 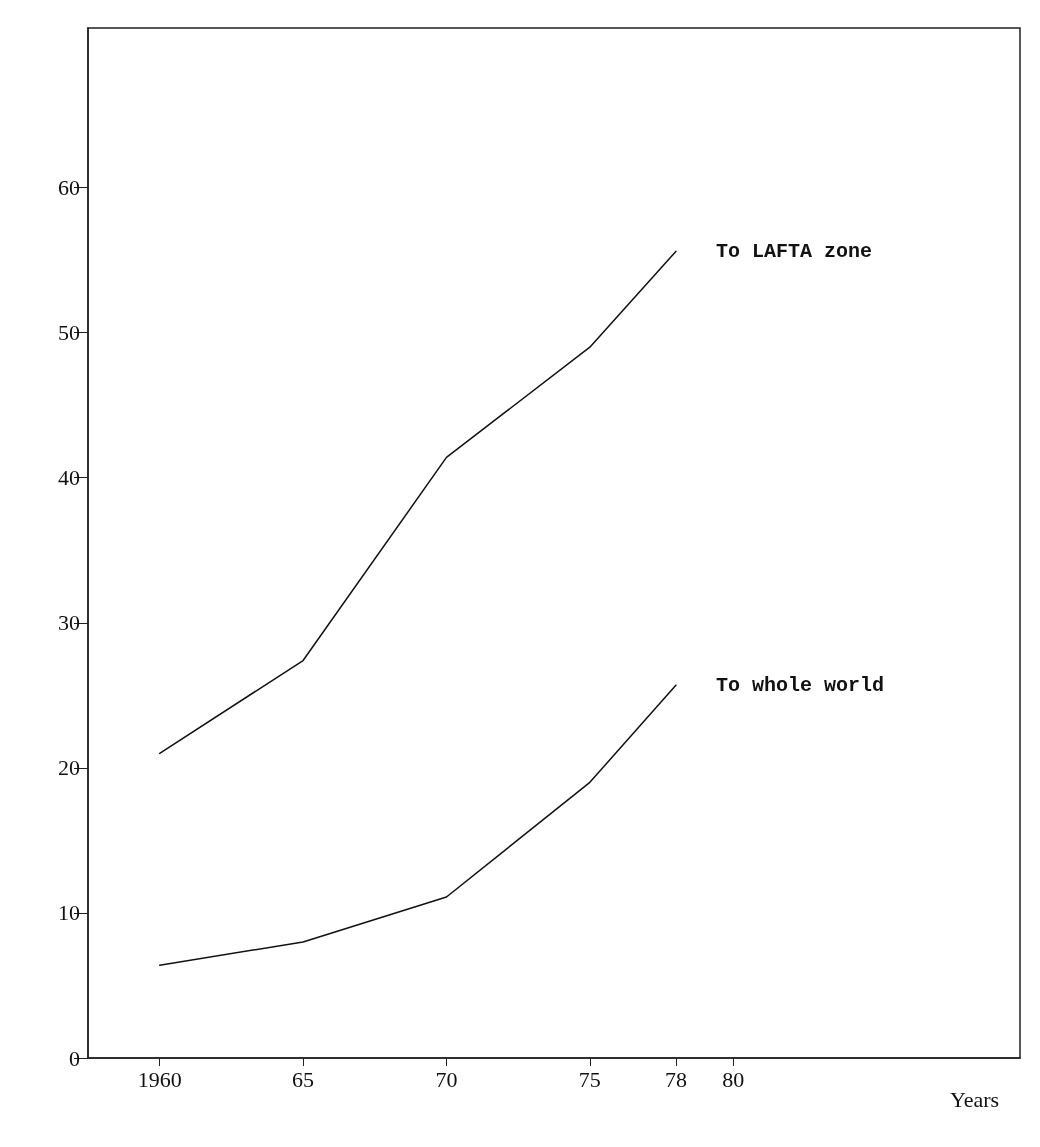 I want to click on x-tick-label: 65, so click(x=303, y=1079).